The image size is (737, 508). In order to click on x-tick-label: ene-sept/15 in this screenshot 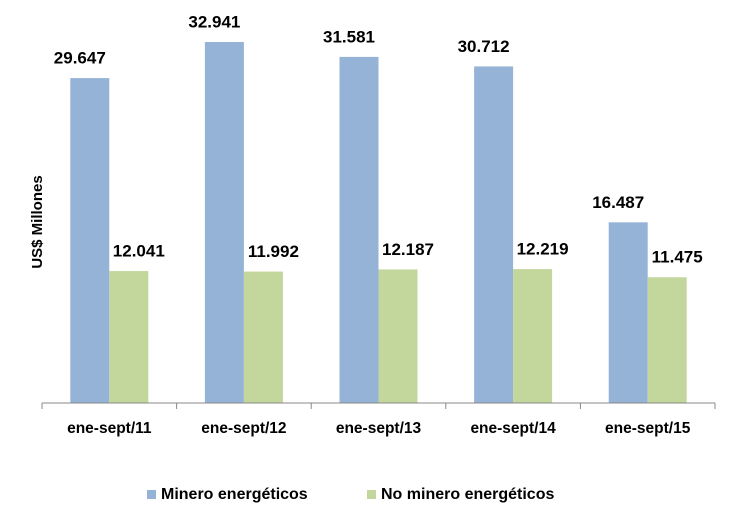, I will do `click(648, 428)`.